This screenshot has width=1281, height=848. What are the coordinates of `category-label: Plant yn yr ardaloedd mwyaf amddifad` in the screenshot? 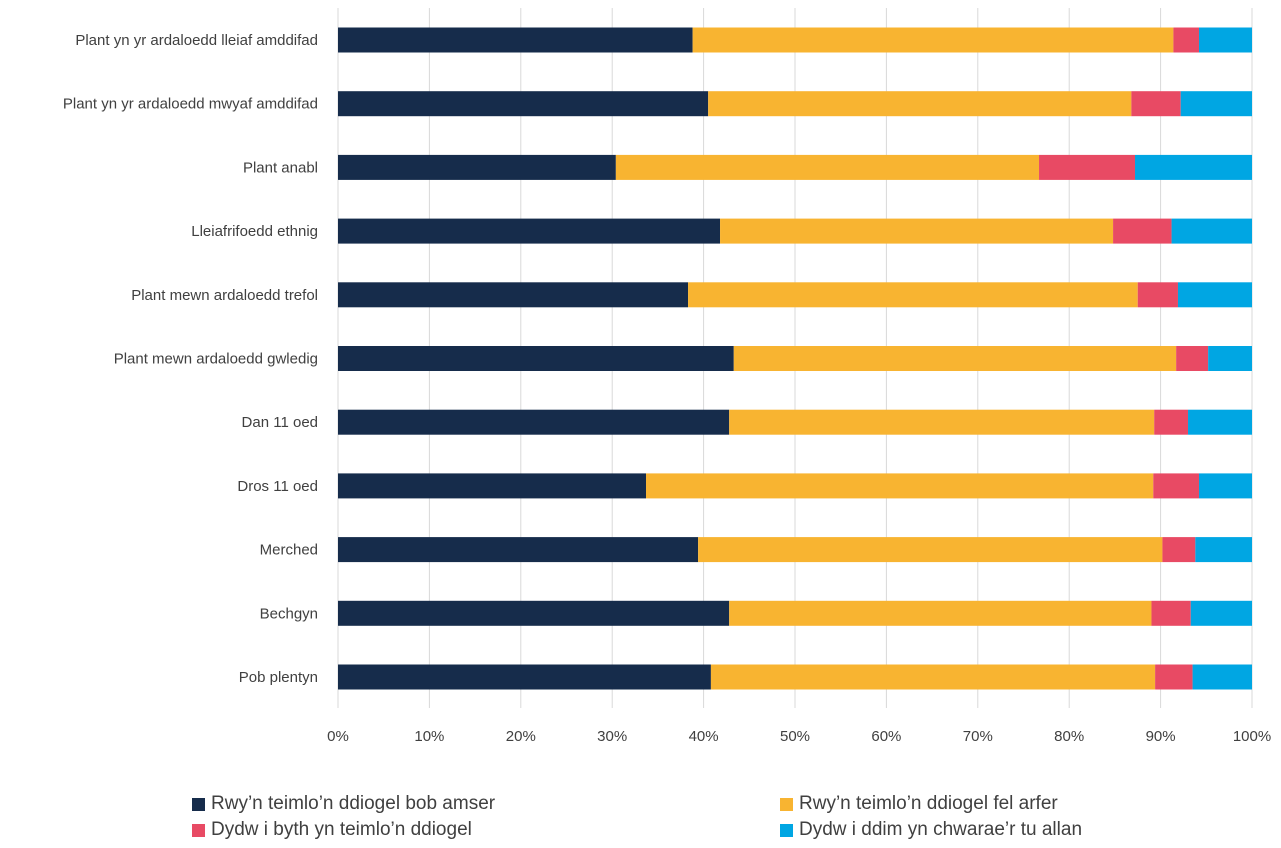 It's located at (190, 104).